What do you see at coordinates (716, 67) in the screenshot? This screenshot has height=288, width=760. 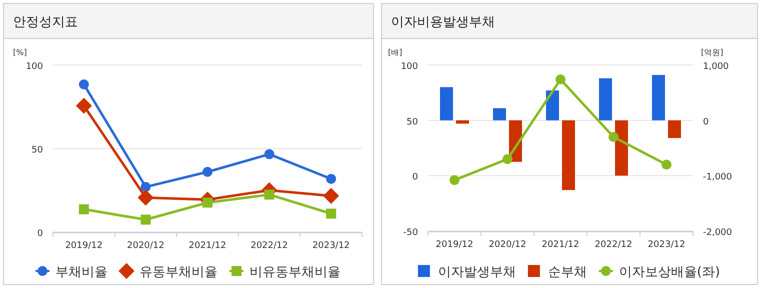 I see `y2-tick-label: 1,000` at bounding box center [716, 67].